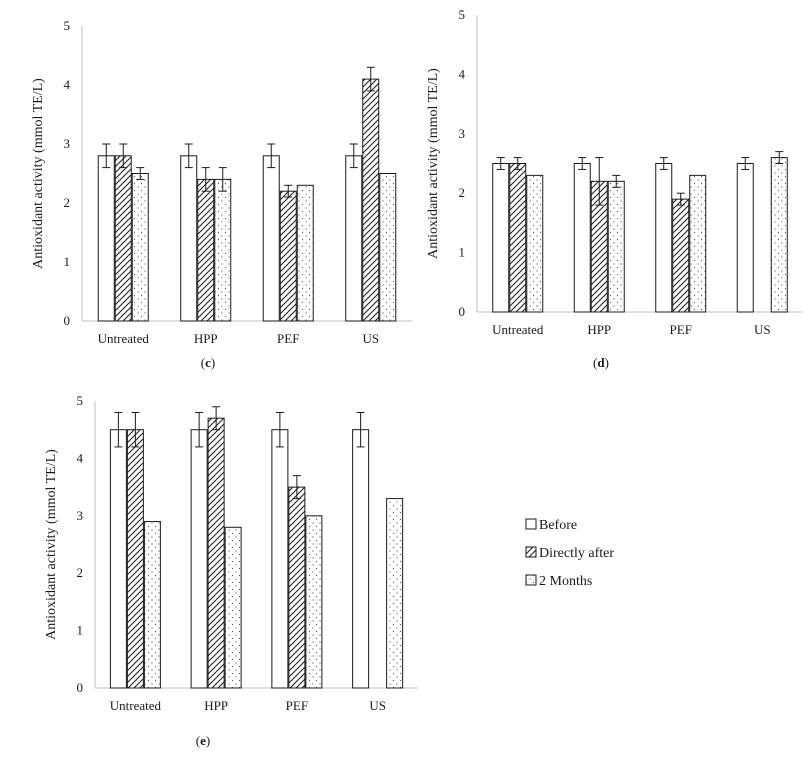 The height and width of the screenshot is (769, 812). Describe the element at coordinates (601, 362) in the screenshot. I see `panel-label: (d)` at that location.